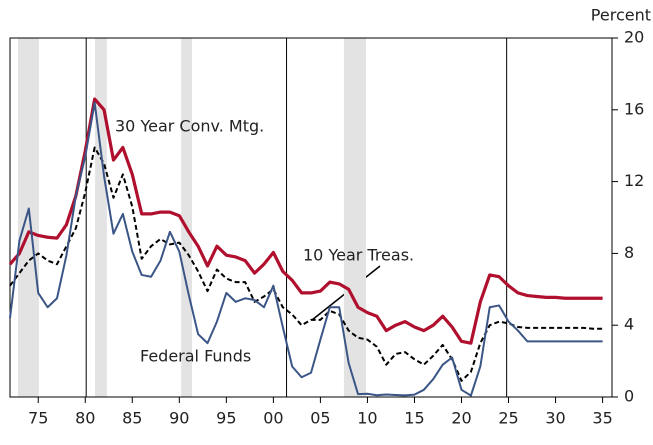 Image resolution: width=653 pixels, height=445 pixels. I want to click on x-tick-label: 35, so click(602, 418).